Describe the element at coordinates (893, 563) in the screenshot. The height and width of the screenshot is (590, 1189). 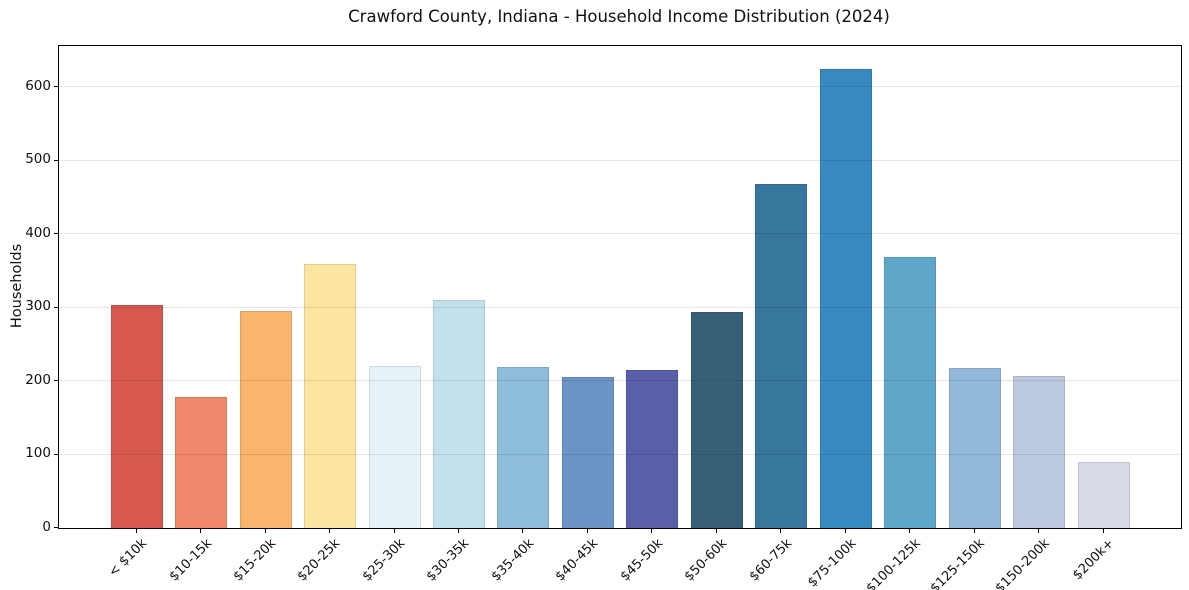
I see `x-tick-label: $100-125k` at that location.